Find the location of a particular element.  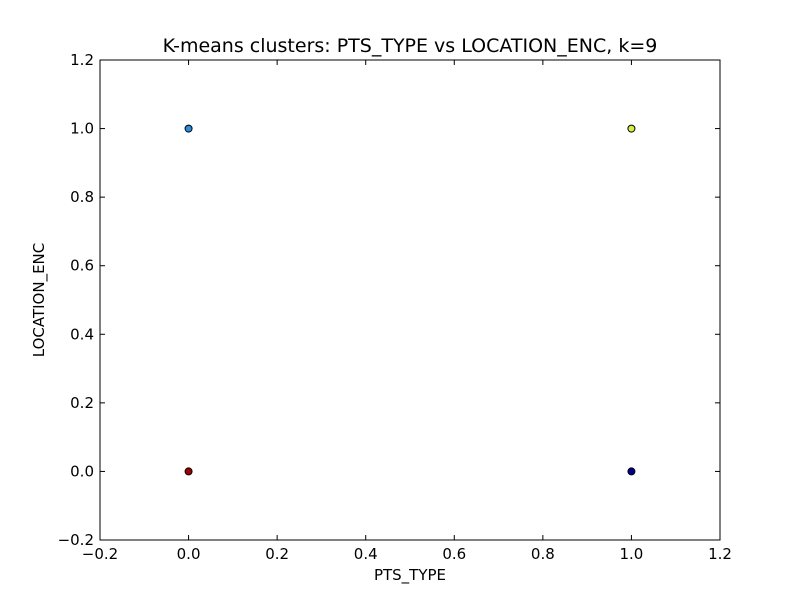

x-tick-label: 0.8 is located at coordinates (543, 554).